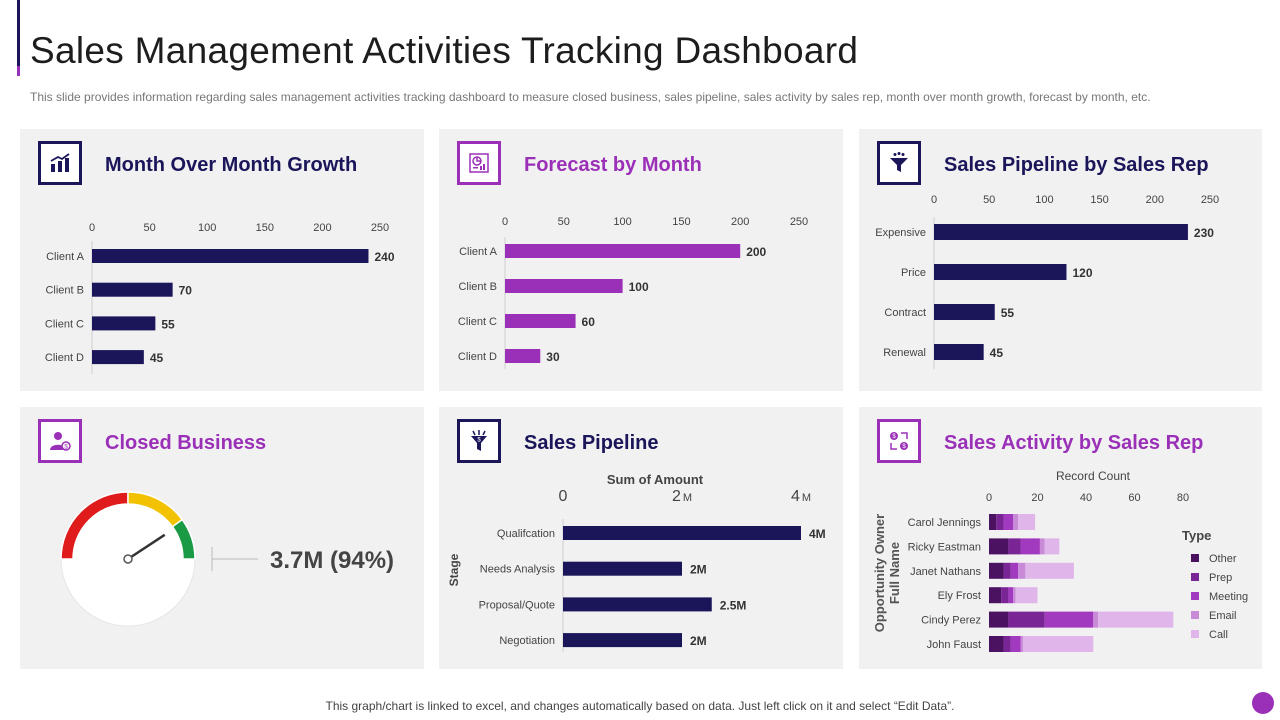 The height and width of the screenshot is (720, 1280). I want to click on category-label: Carol Jennings, so click(945, 523).